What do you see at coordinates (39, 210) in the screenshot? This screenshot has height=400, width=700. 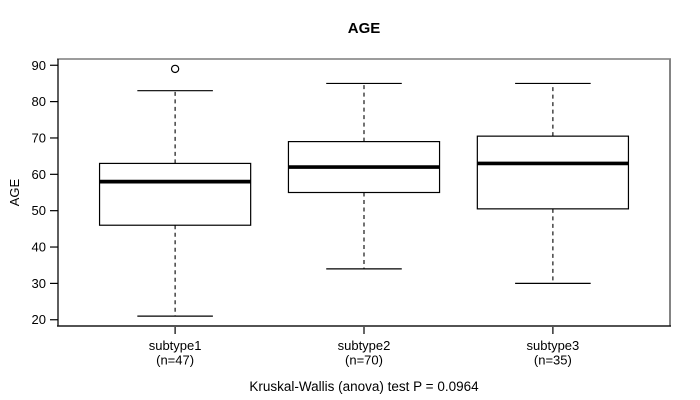 I see `y-tick-label: 50` at bounding box center [39, 210].